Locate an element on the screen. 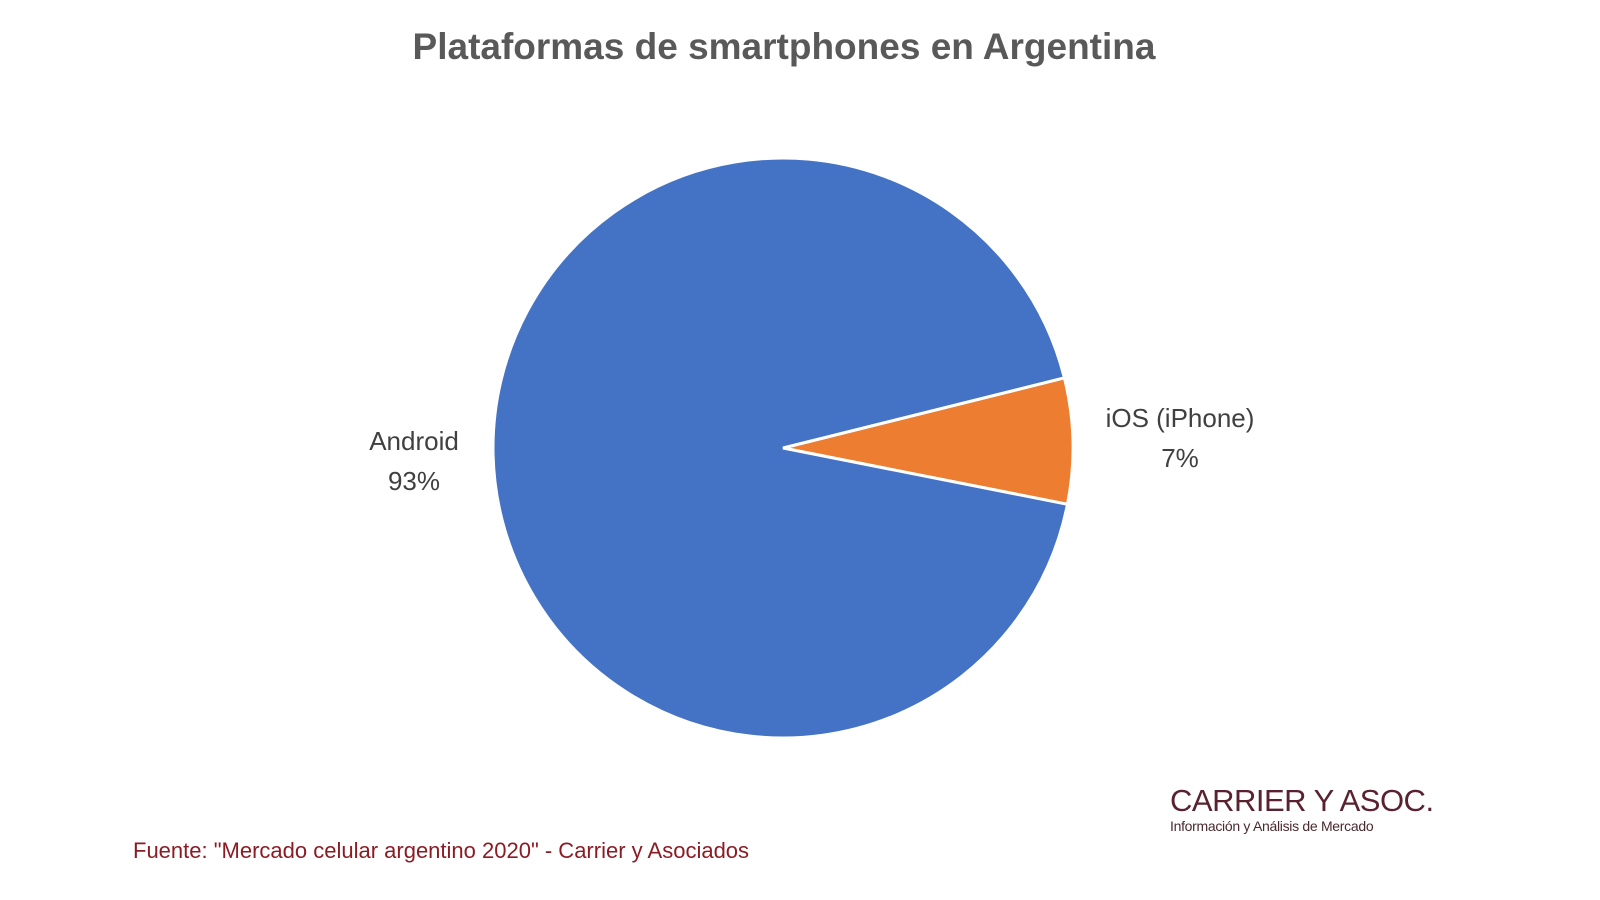  slice-value: 7% is located at coordinates (1180, 458).